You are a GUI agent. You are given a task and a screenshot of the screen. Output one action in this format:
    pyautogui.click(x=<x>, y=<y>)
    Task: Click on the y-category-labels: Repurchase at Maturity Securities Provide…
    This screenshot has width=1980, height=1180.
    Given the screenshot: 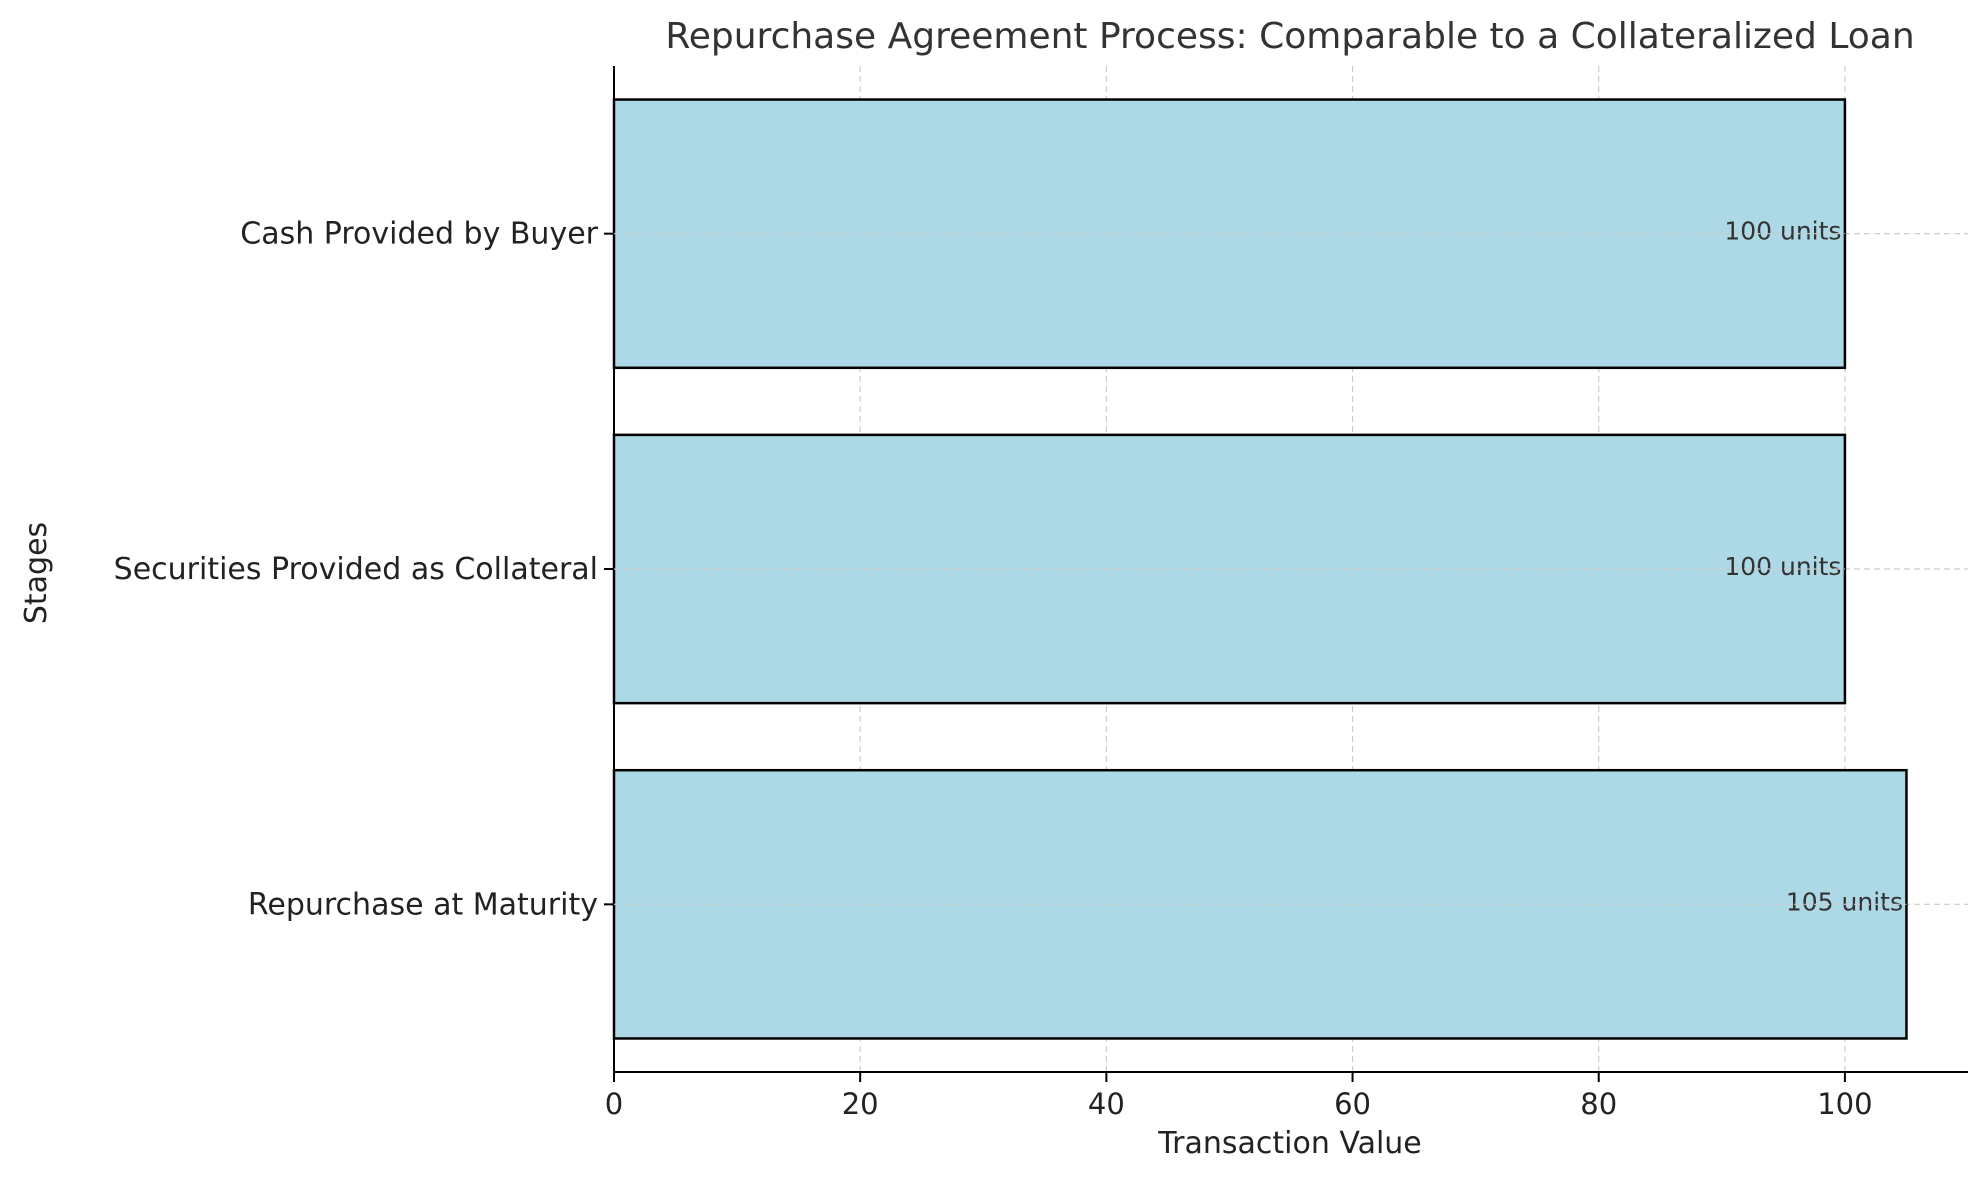 What is the action you would take?
    pyautogui.click(x=356, y=570)
    